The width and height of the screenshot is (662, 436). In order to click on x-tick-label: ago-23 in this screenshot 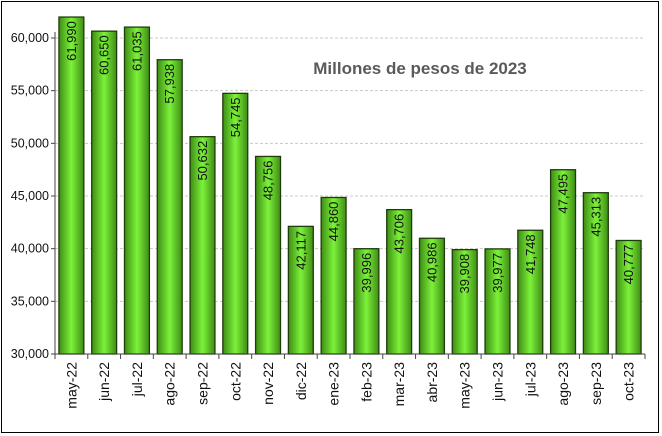, I will do `click(563, 384)`.